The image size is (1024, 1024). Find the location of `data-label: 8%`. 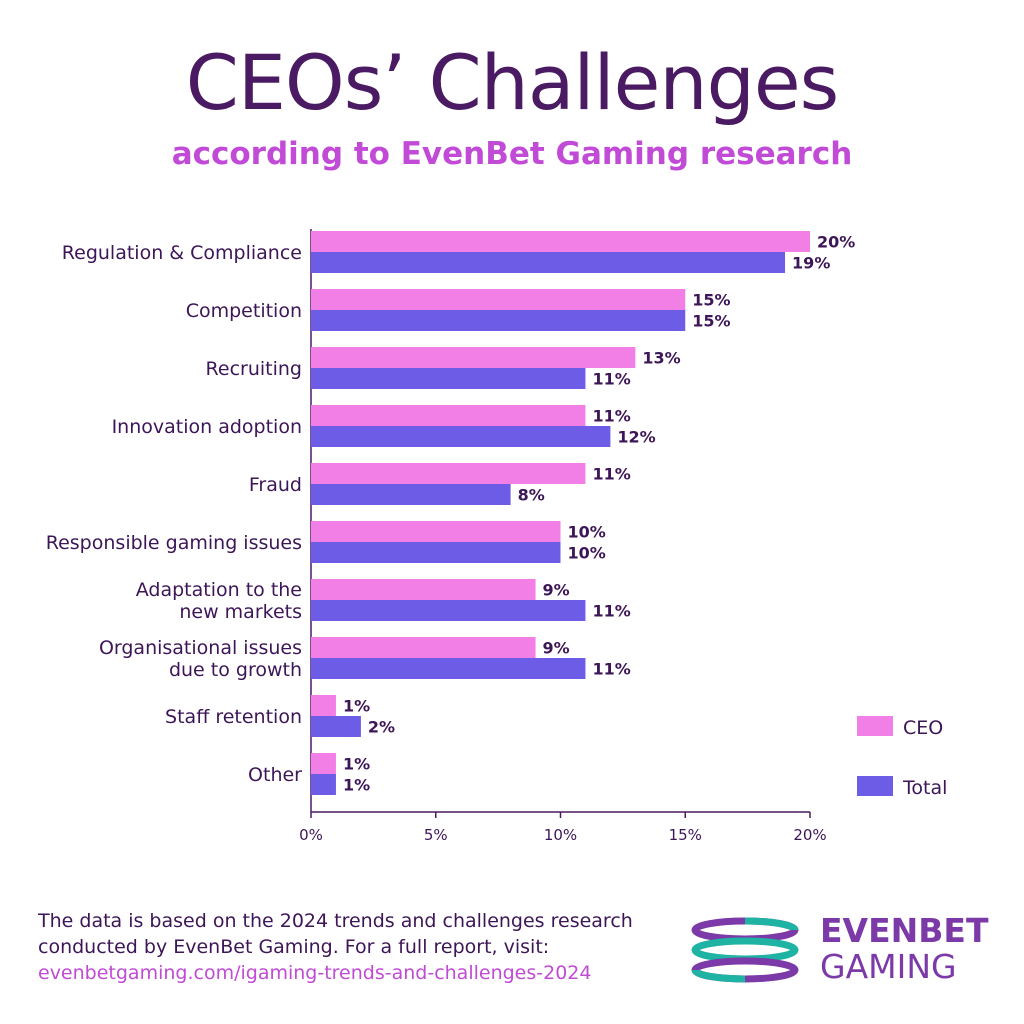

data-label: 8% is located at coordinates (531, 495).